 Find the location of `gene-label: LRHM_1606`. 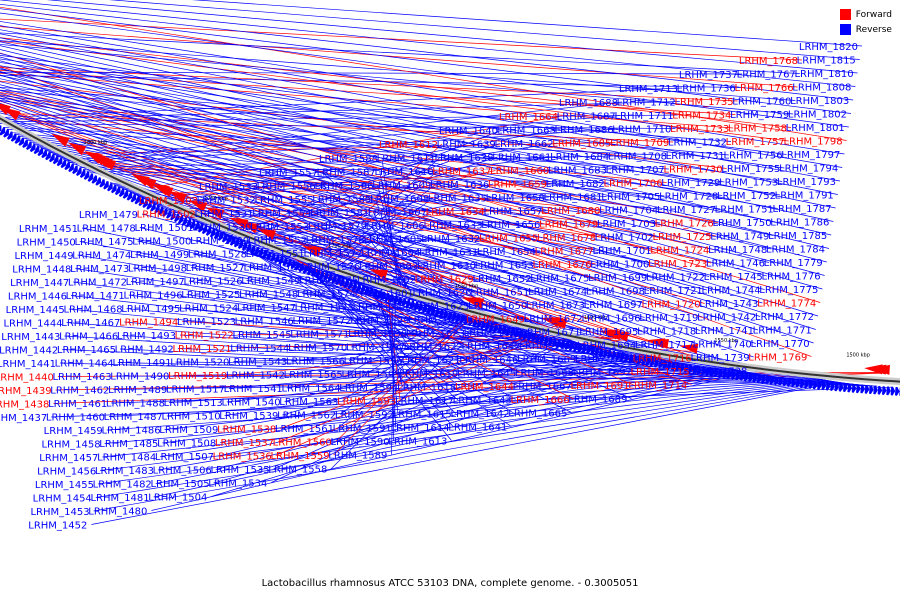

gene-label: LRHM_1606 is located at coordinates (395, 226).